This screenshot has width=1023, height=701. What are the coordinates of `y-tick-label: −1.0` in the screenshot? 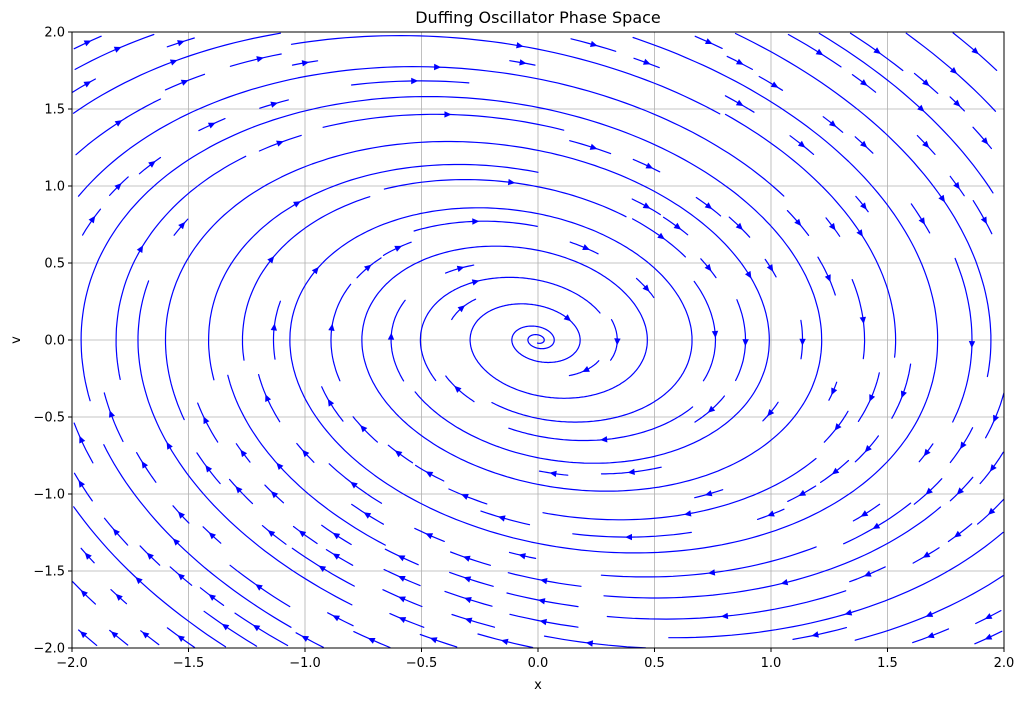 It's located at (49, 495).